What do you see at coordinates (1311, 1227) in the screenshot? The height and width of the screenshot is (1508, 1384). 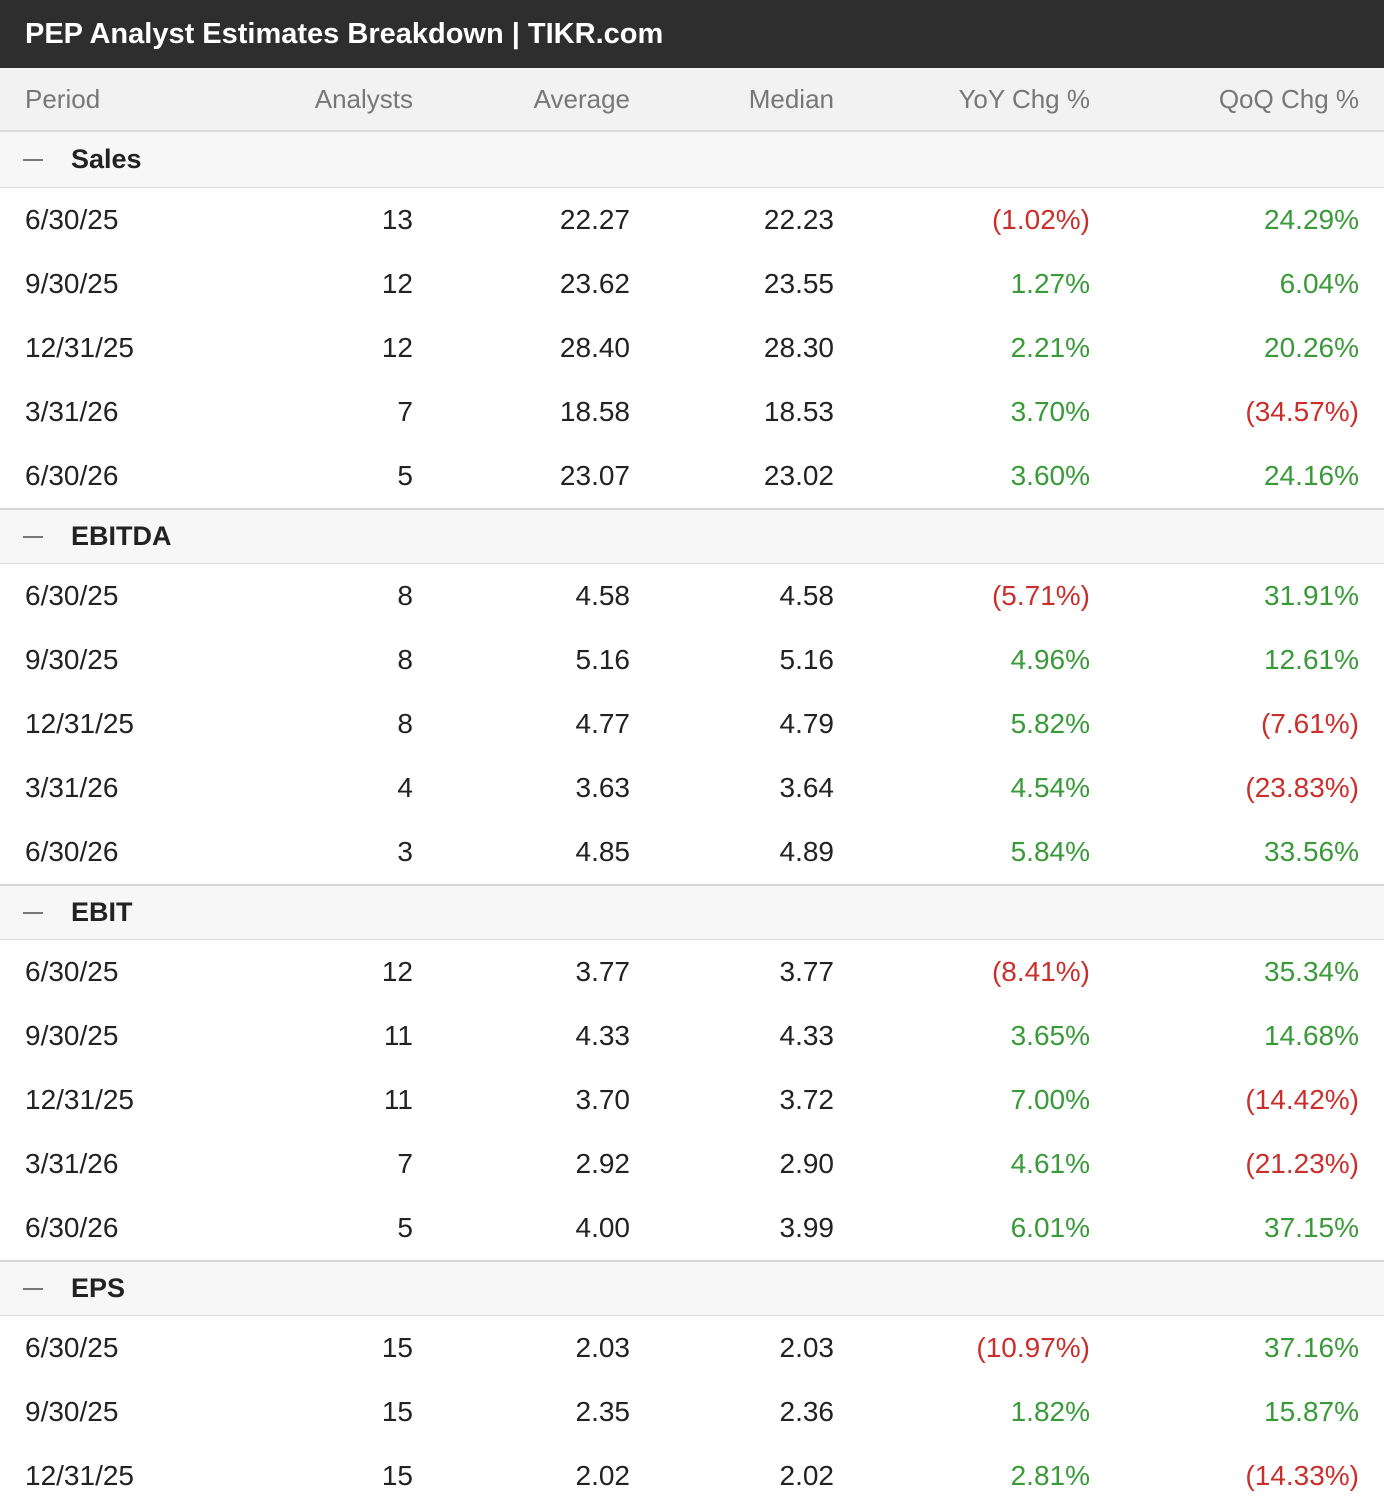 I see `cell-qoq-chg: 37.15%` at bounding box center [1311, 1227].